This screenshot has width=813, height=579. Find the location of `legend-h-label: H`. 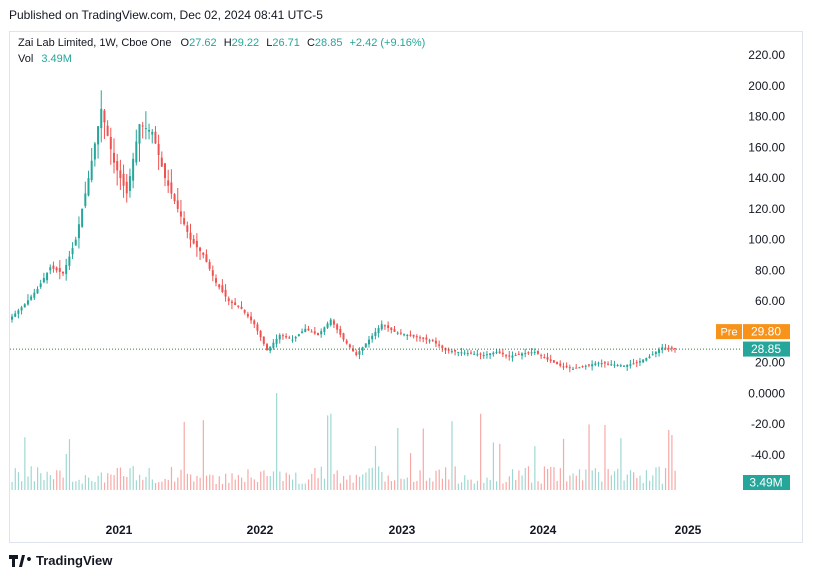

legend-h-label: H is located at coordinates (228, 43).